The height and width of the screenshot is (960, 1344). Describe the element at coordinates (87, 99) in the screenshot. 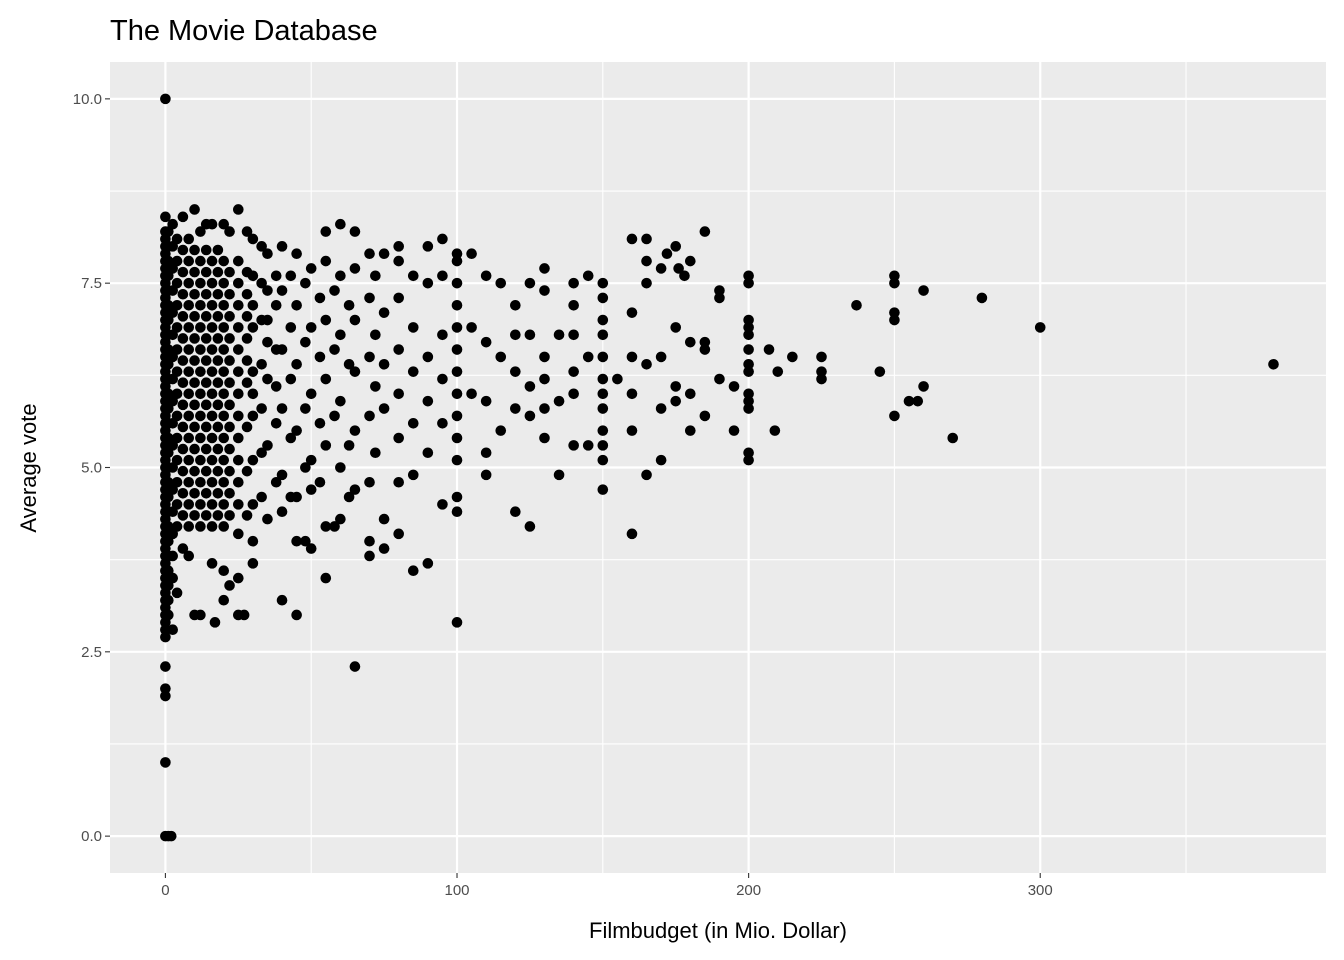

I see `y-tick-label: 10.0` at that location.